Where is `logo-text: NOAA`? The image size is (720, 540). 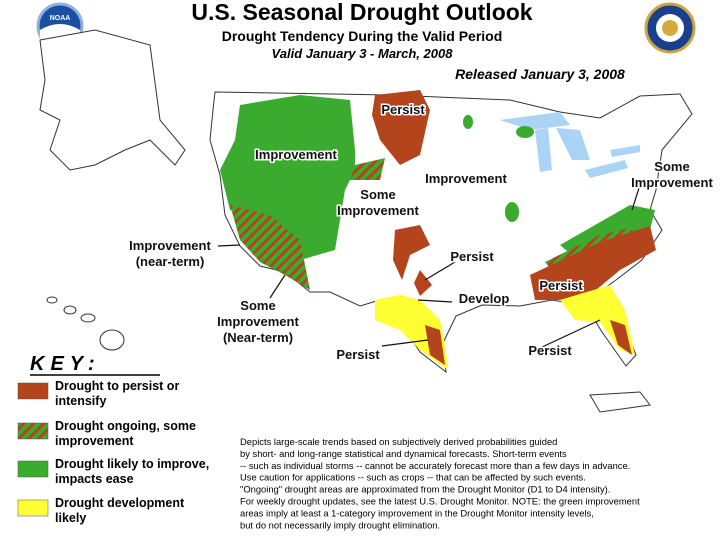
logo-text: NOAA is located at coordinates (60, 18).